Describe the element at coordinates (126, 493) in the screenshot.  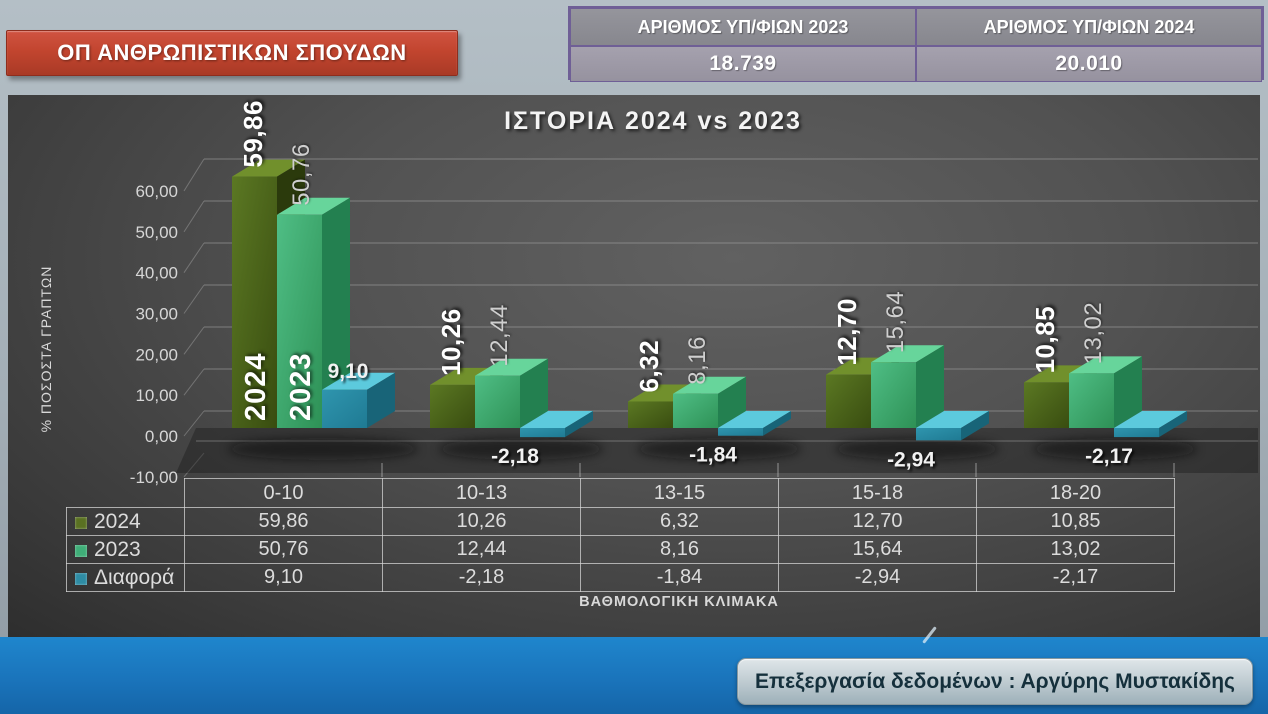
I see `table-corner-cell` at that location.